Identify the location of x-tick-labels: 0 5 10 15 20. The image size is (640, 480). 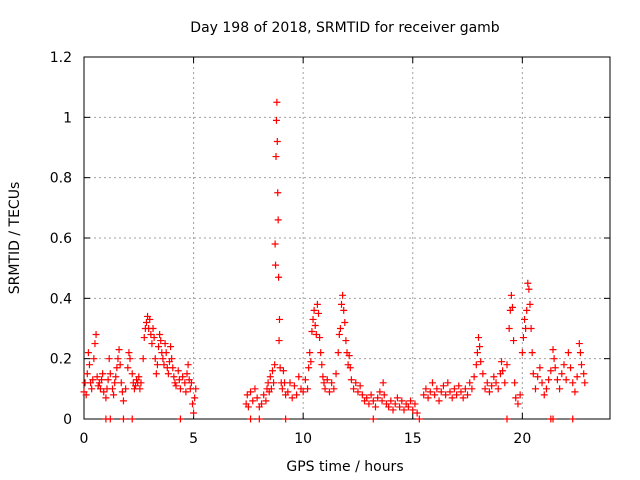
(306, 439).